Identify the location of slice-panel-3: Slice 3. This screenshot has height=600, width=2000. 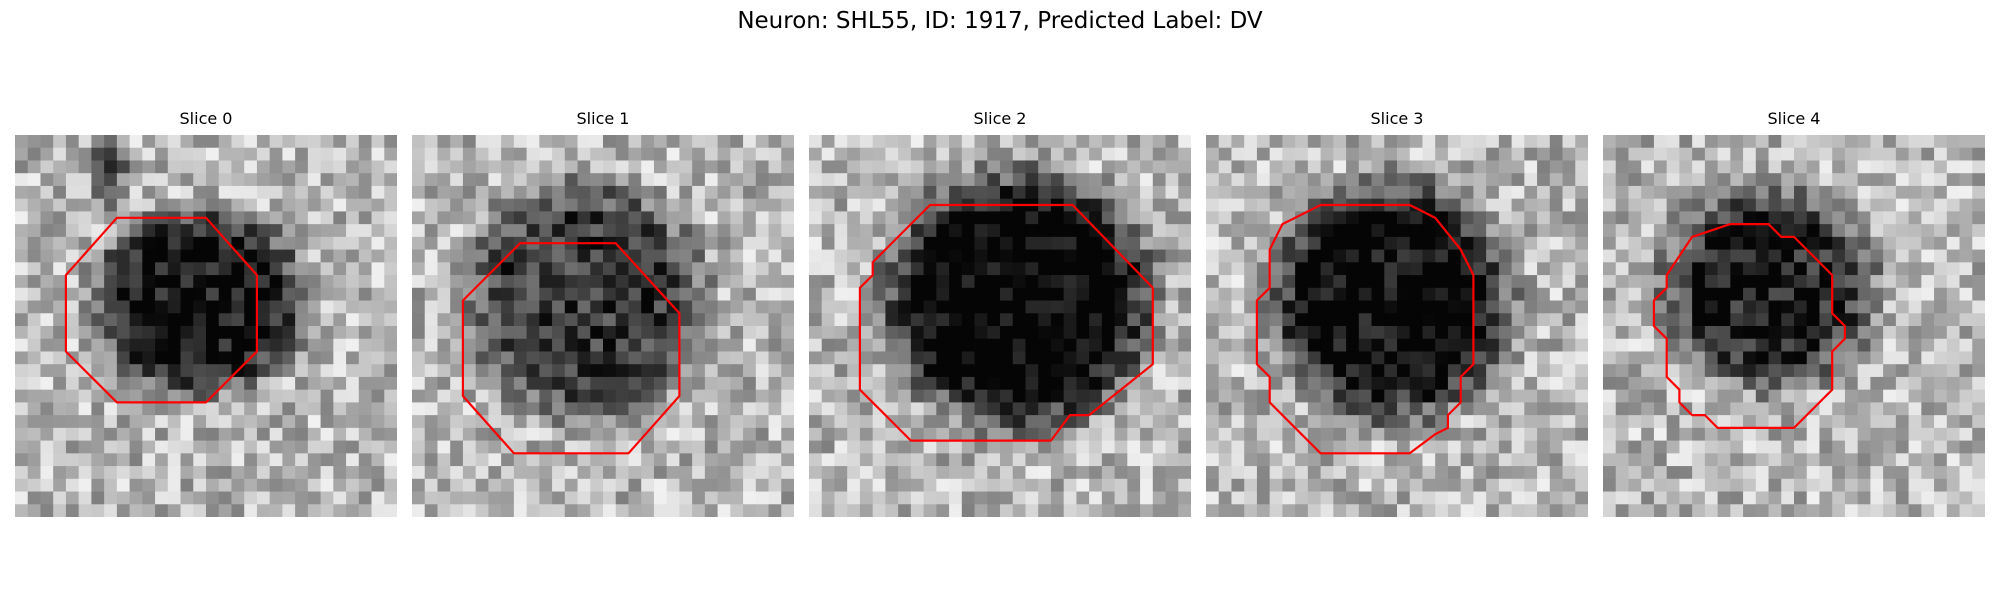
(1397, 312).